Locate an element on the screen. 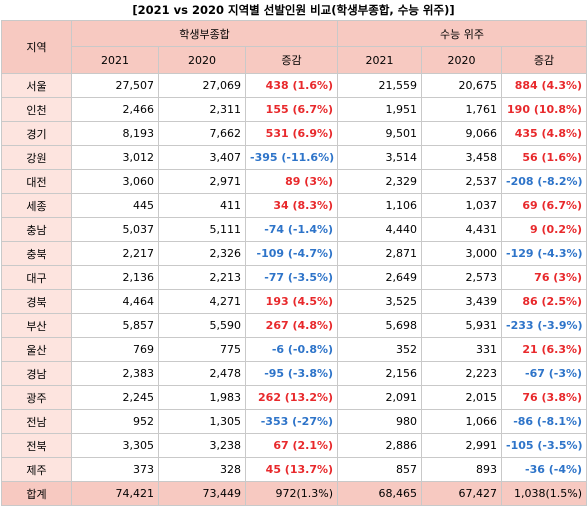 This screenshot has width=587, height=516. holistic-2021-cell: 2,245 is located at coordinates (115, 397).